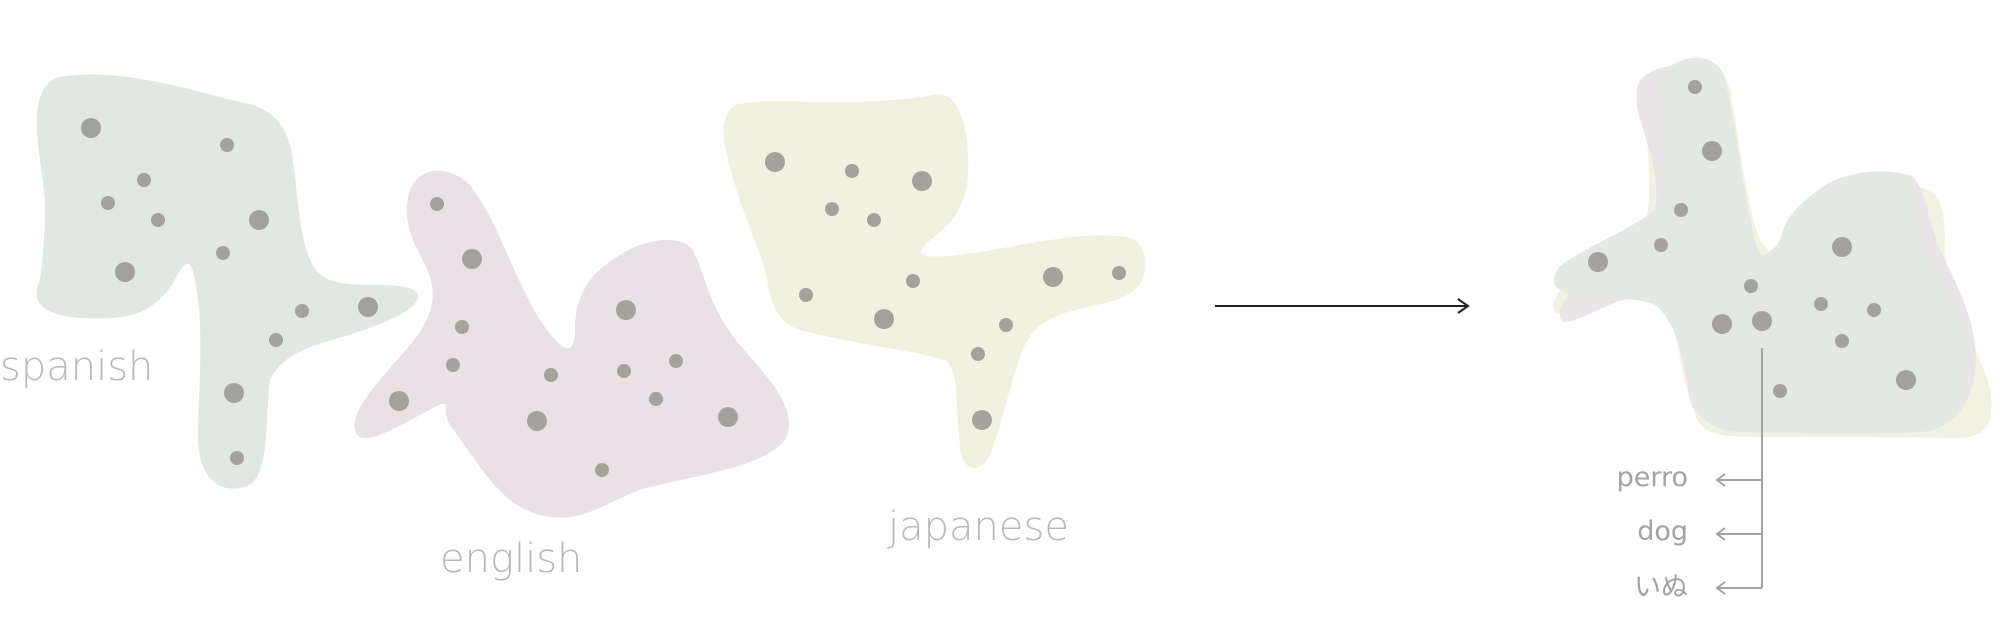 The width and height of the screenshot is (2000, 629). Describe the element at coordinates (945, 291) in the screenshot. I see `japanese-points` at that location.